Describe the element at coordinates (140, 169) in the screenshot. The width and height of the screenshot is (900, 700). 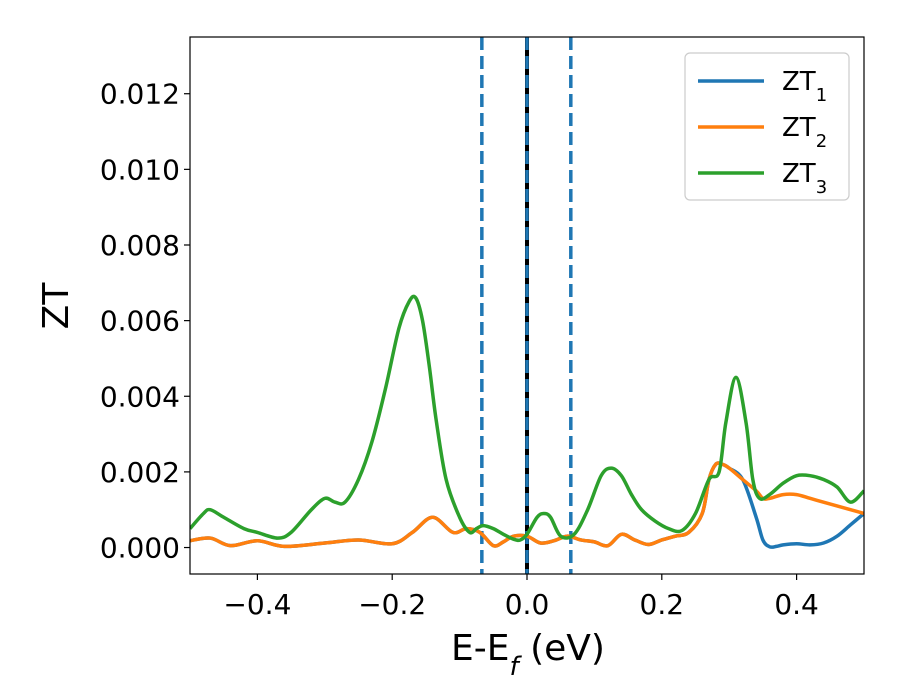
I see `y-tick-label: 0.010` at that location.